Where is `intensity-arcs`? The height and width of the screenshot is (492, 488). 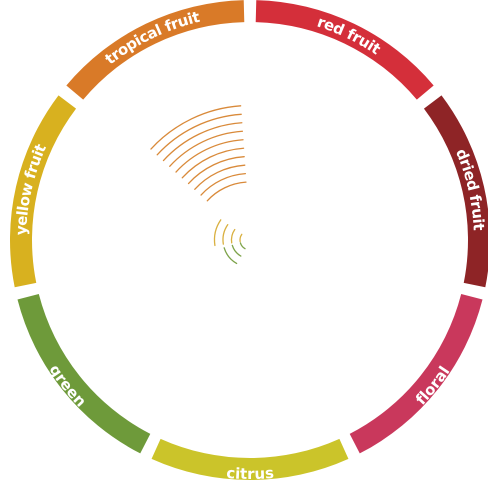
intensity-arcs is located at coordinates (198, 185).